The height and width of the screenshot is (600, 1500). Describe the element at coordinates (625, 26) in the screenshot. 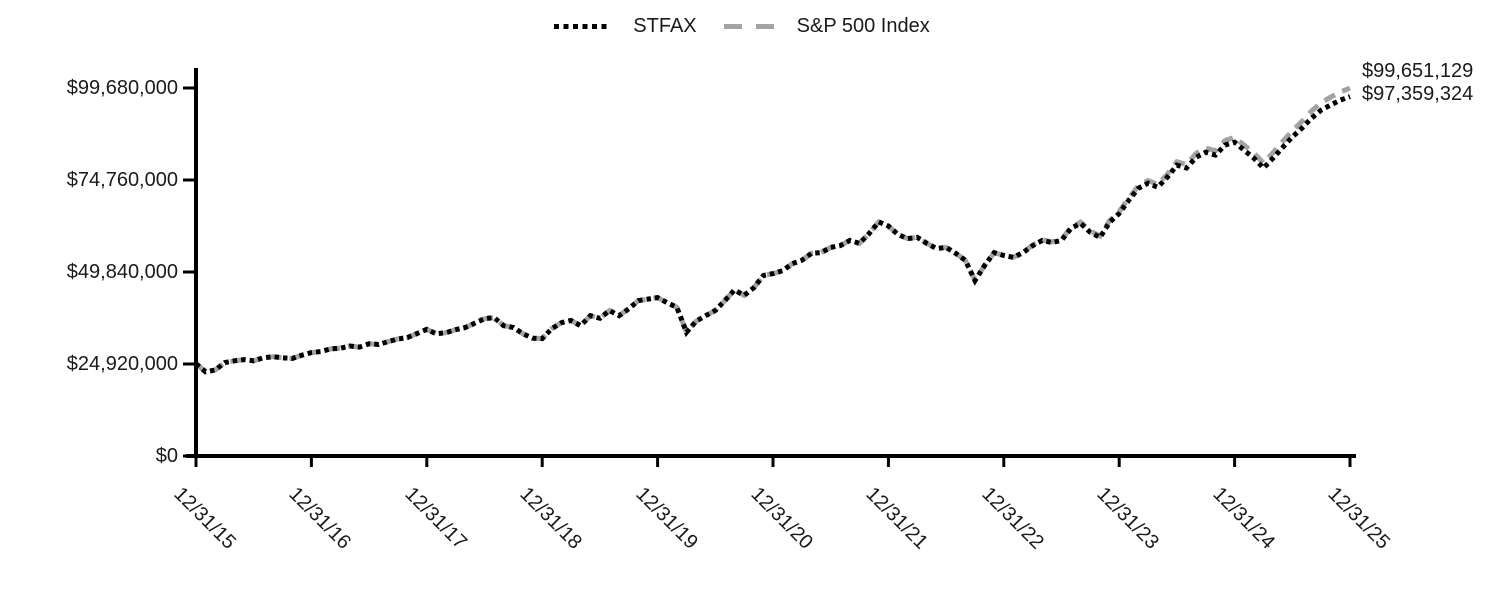

I see `legend-item-stfax: STFAX` at that location.